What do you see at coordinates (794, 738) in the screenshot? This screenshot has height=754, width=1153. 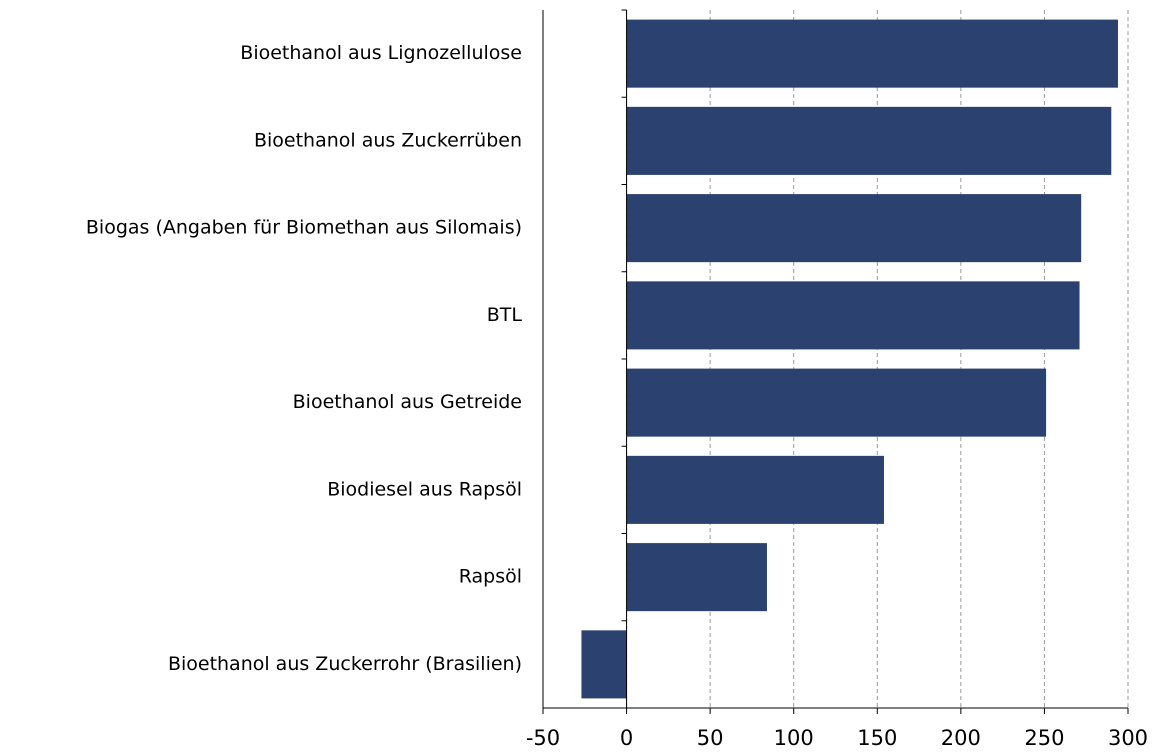 I see `x-tick-label: 100` at bounding box center [794, 738].